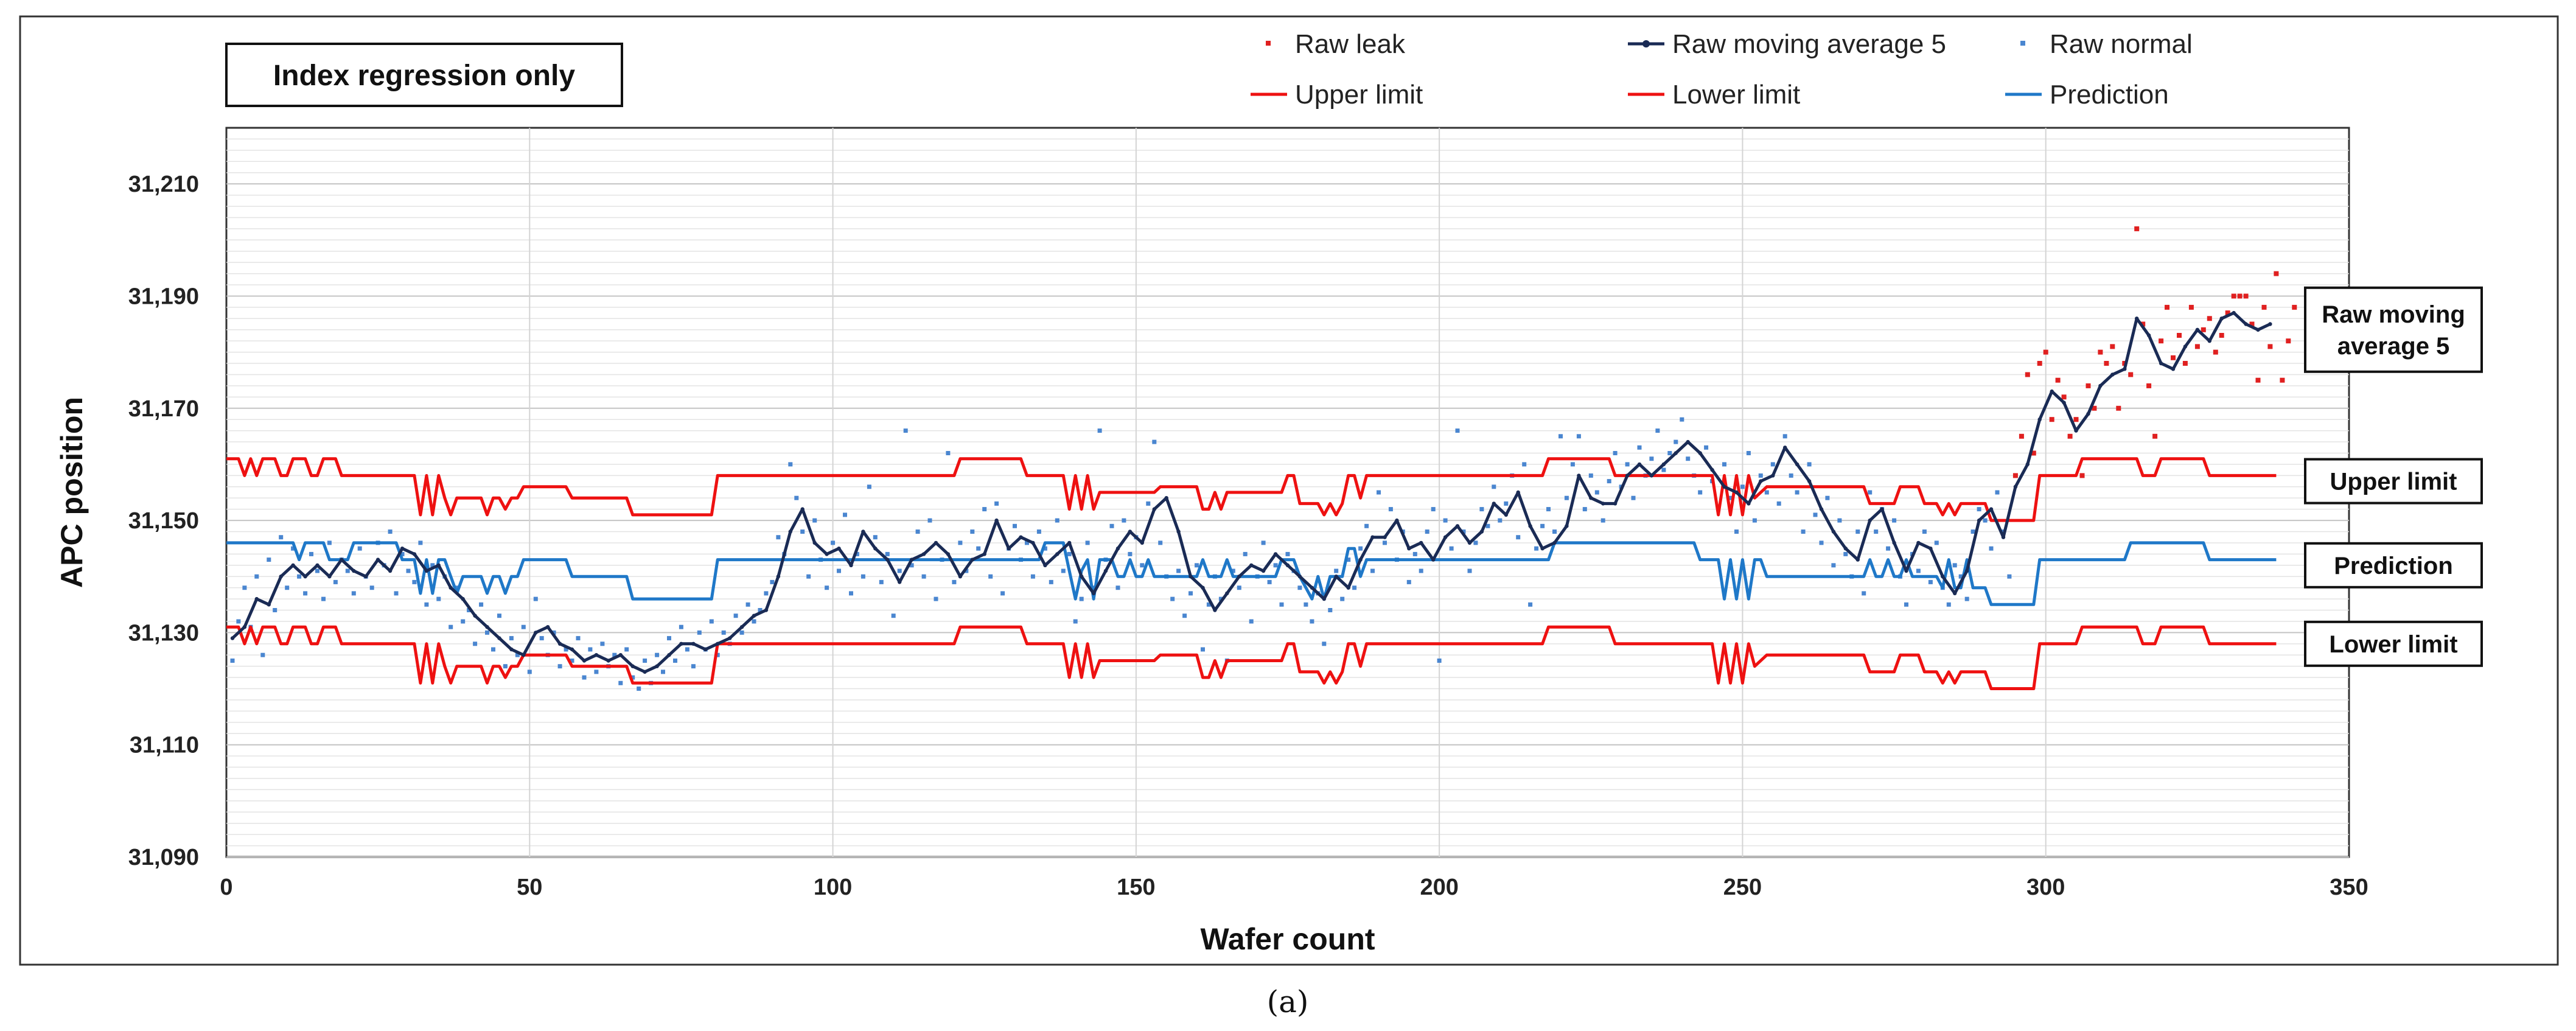  Describe the element at coordinates (2393, 346) in the screenshot. I see `annotation-label: average 5` at that location.